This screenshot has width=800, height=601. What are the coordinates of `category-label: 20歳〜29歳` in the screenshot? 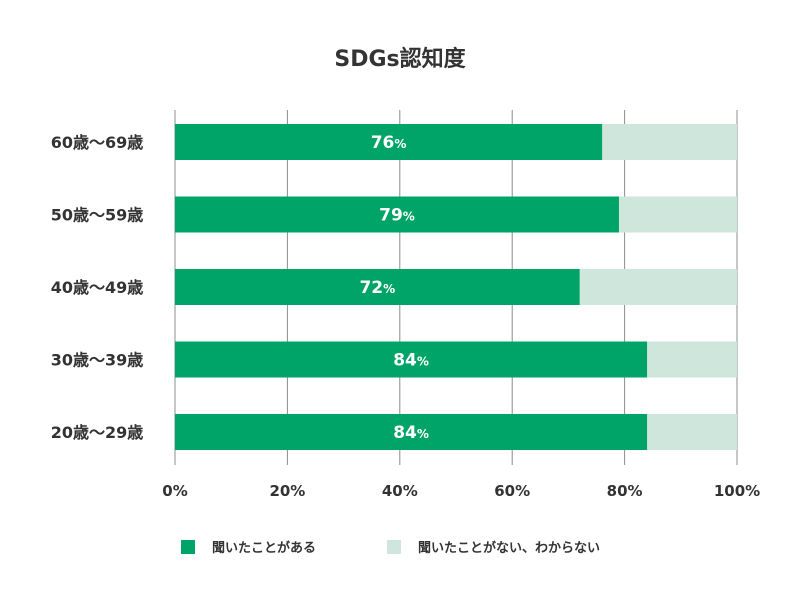 It's located at (97, 432).